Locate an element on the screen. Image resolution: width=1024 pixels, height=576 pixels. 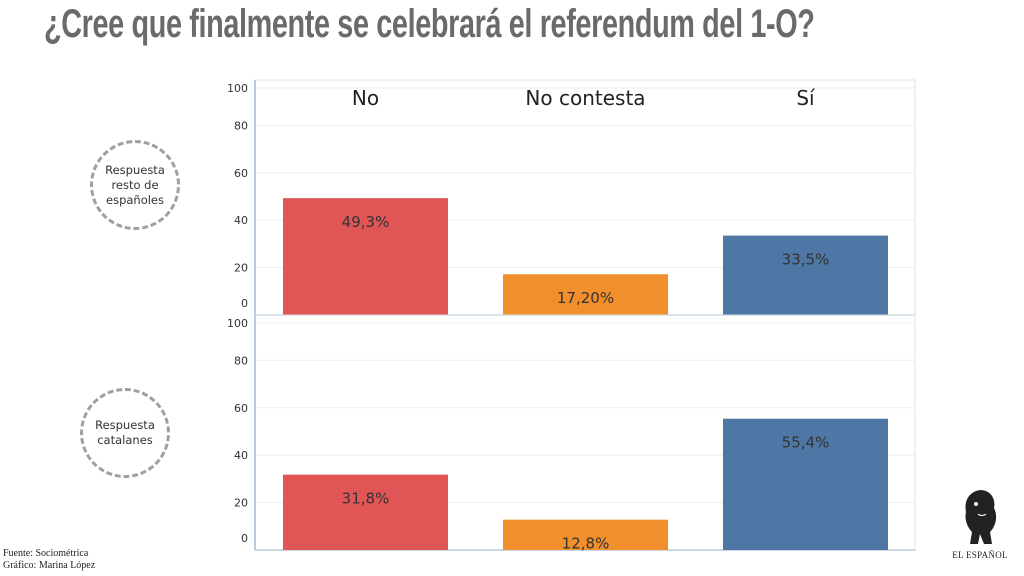
panel-label-resto: Respuesta resto de españoles is located at coordinates (135, 185).